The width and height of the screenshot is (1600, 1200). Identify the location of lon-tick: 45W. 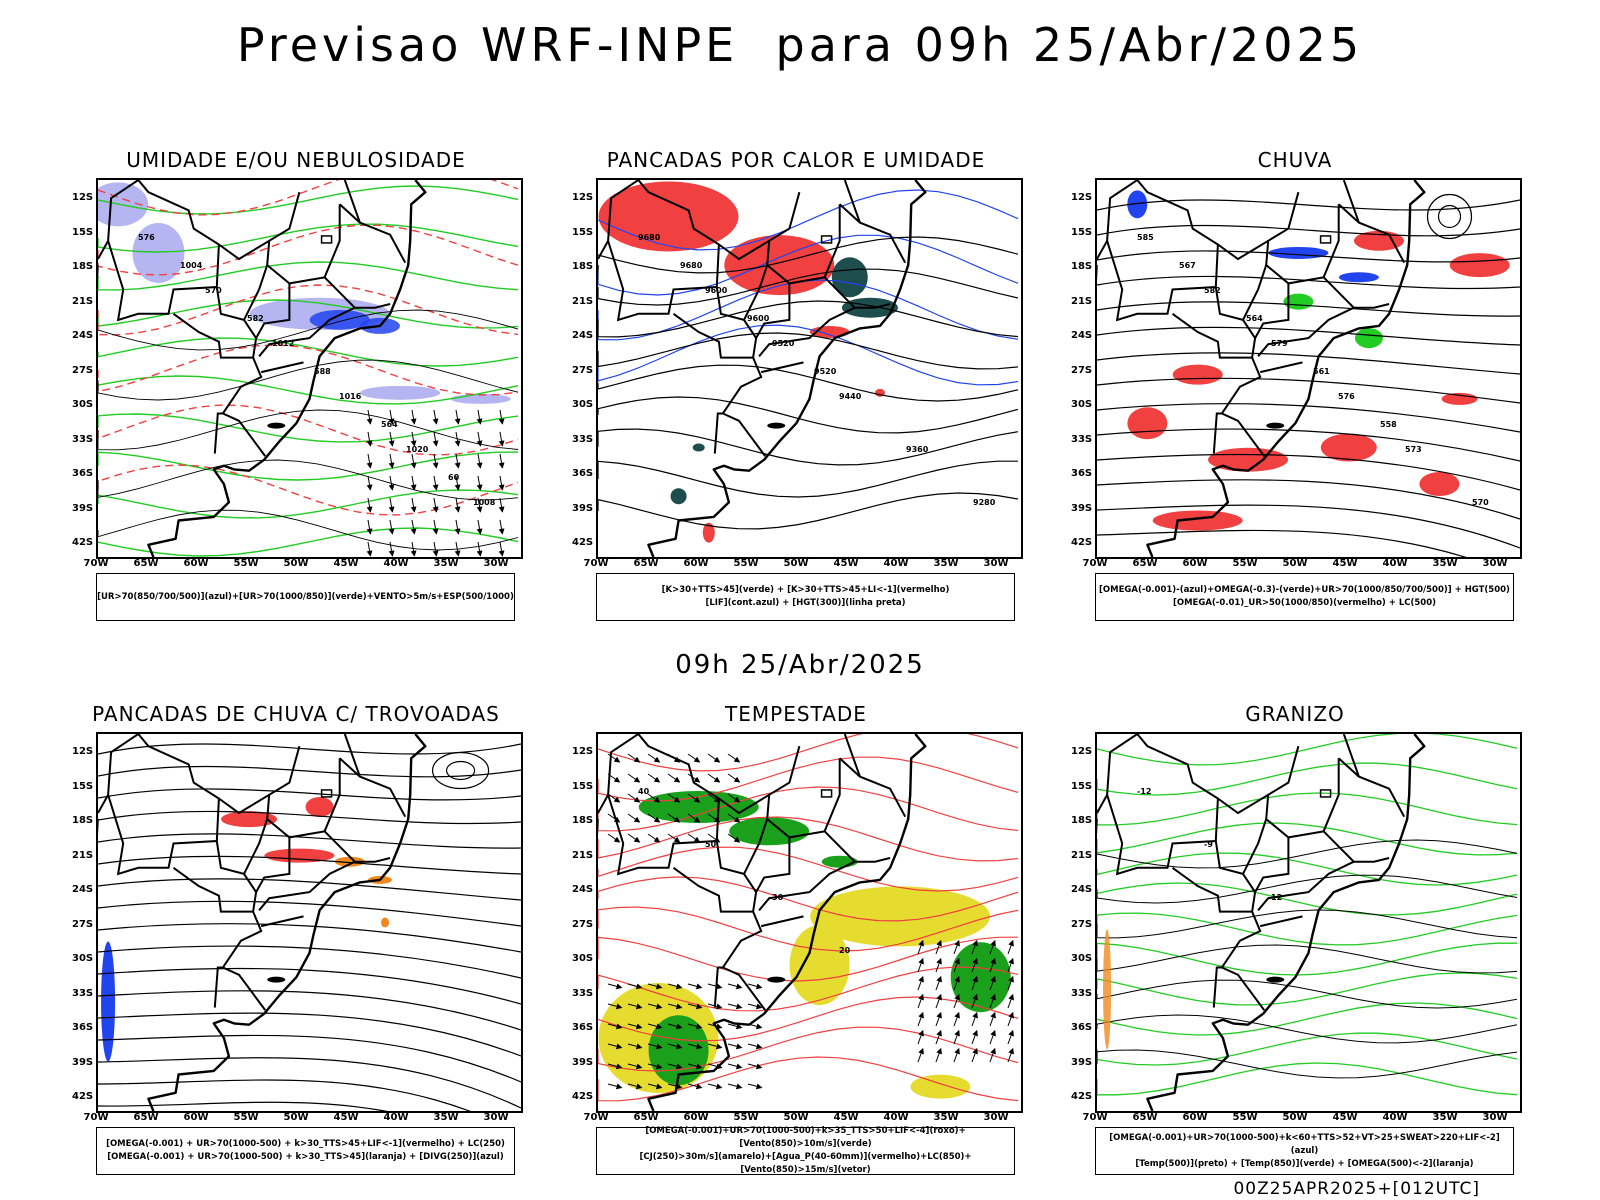
(346, 563).